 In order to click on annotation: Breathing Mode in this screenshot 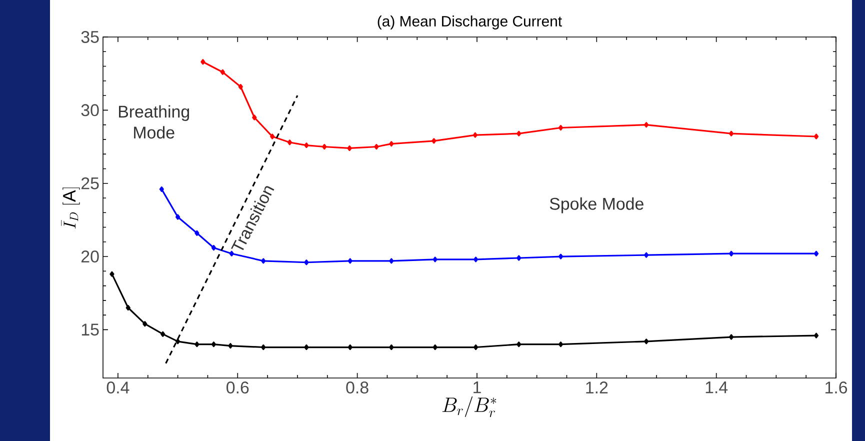, I will do `click(154, 122)`.